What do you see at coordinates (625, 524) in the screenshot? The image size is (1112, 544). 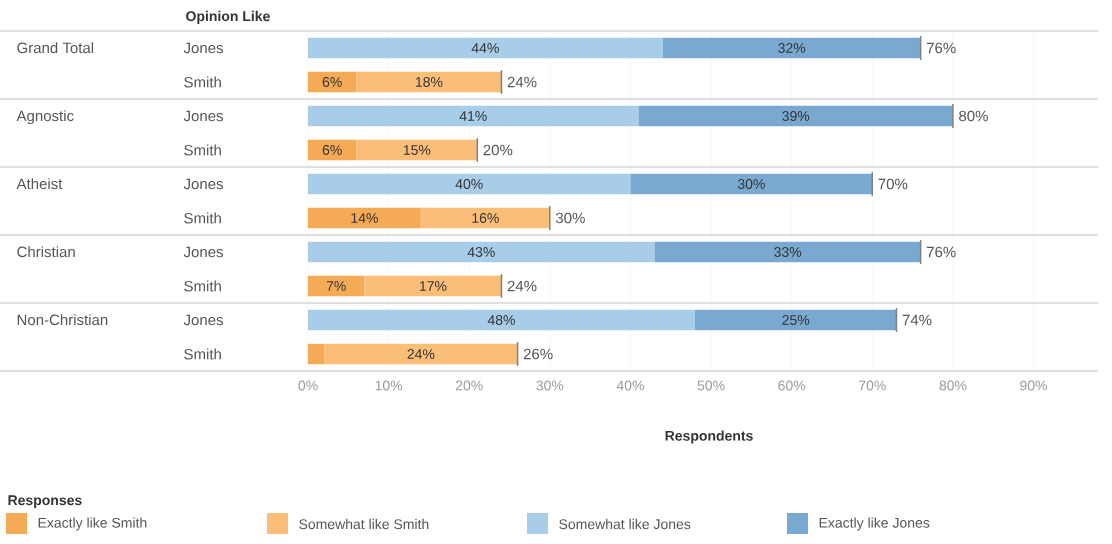 I see `legend-label: Somewhat like Jones` at bounding box center [625, 524].